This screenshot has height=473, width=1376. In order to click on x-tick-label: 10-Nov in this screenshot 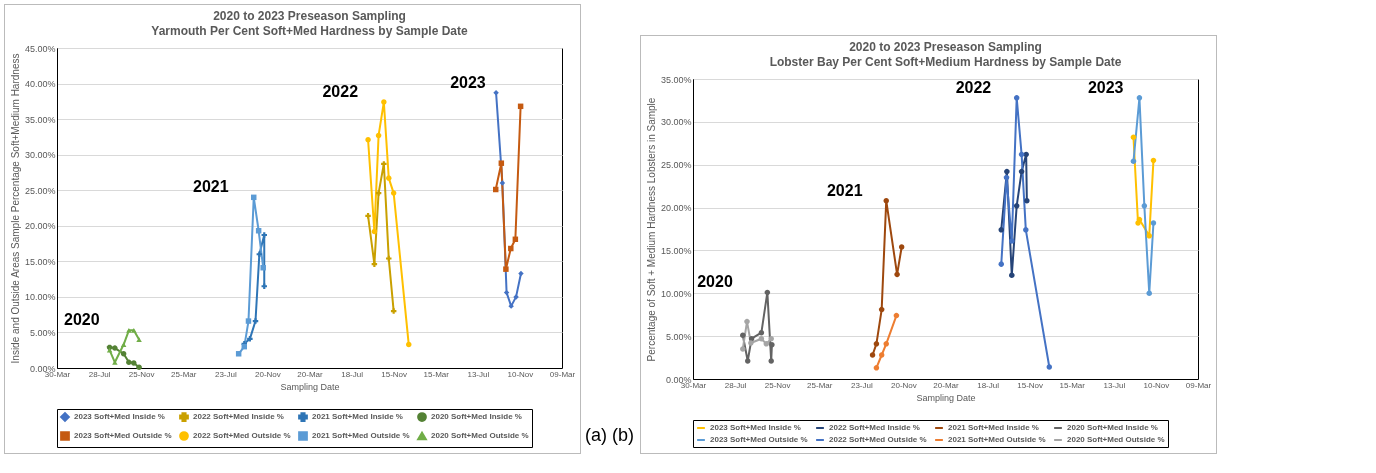, I will do `click(1156, 385)`.